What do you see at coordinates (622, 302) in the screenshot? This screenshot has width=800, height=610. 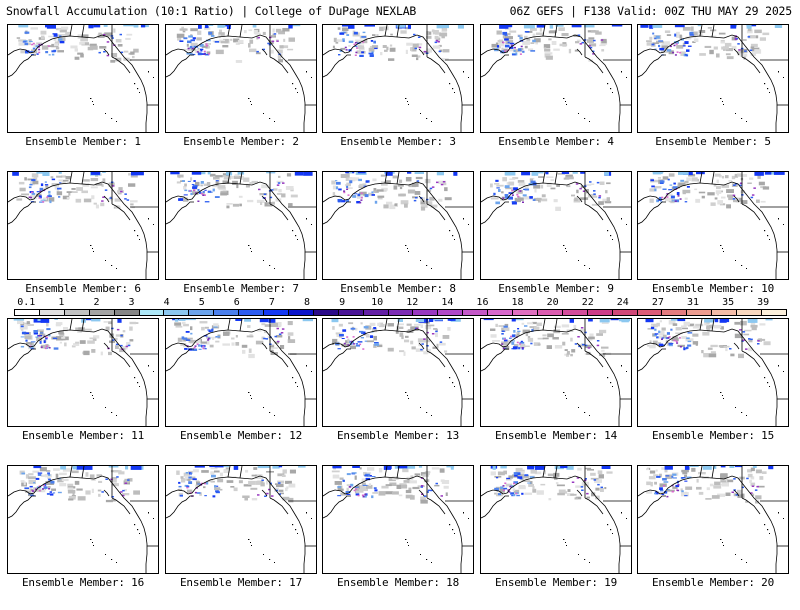 I see `colorbar-tick-label: 24` at bounding box center [622, 302].